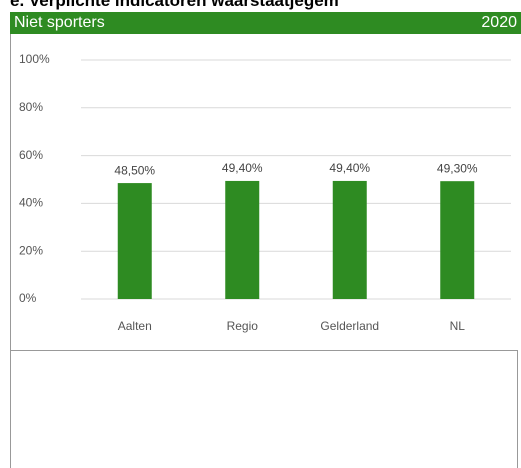 The image size is (521, 468). What do you see at coordinates (31, 203) in the screenshot?
I see `y-tick-label: 40%` at bounding box center [31, 203].